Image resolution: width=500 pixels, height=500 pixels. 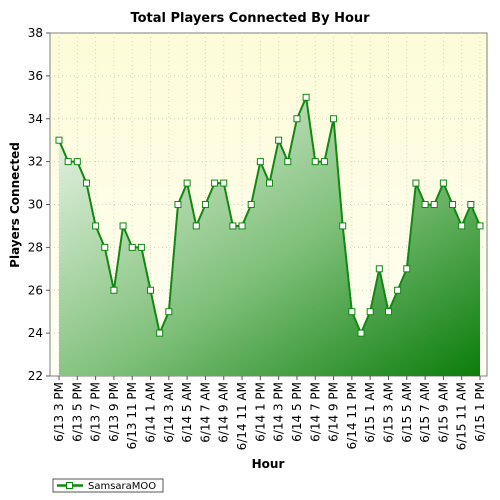 I want to click on chart-title: Total Players Connected By Hour, so click(x=250, y=18).